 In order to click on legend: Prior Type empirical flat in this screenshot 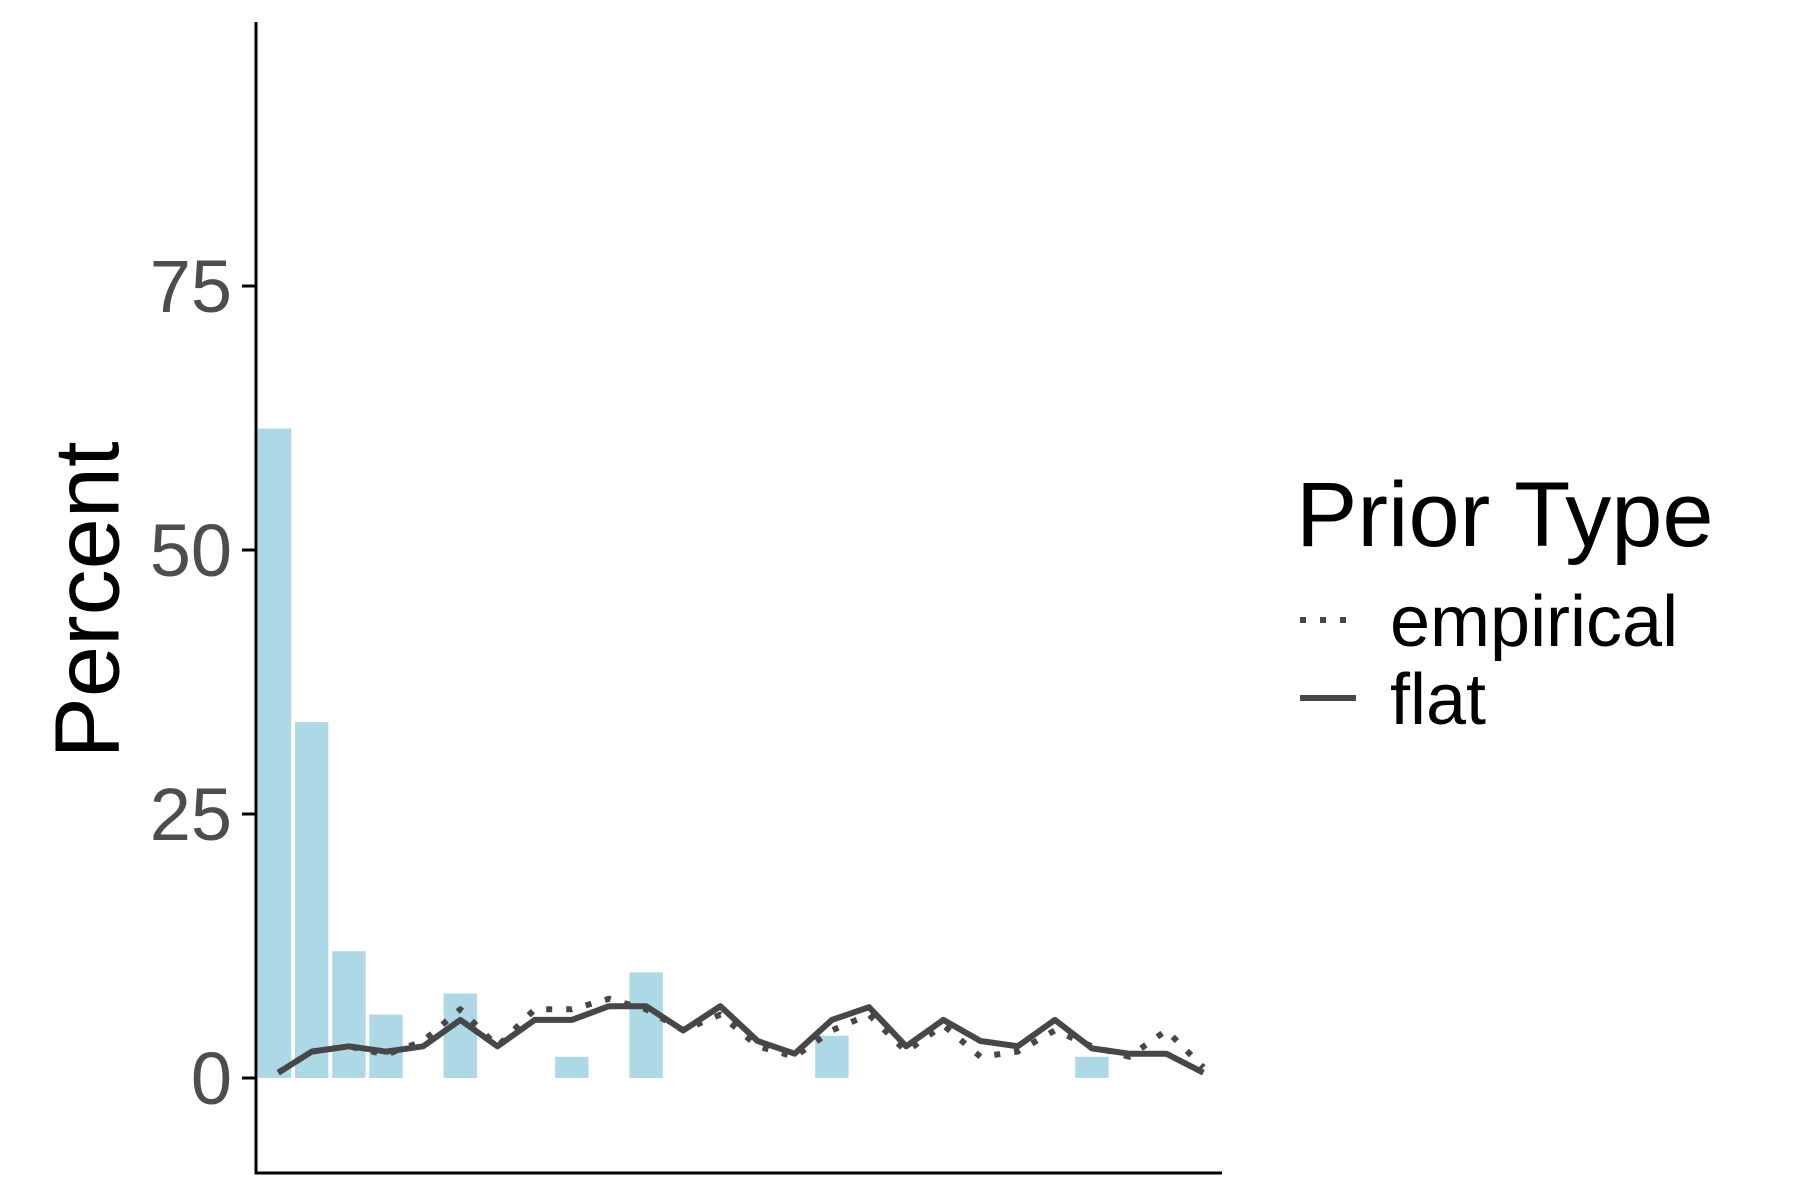, I will do `click(1505, 602)`.